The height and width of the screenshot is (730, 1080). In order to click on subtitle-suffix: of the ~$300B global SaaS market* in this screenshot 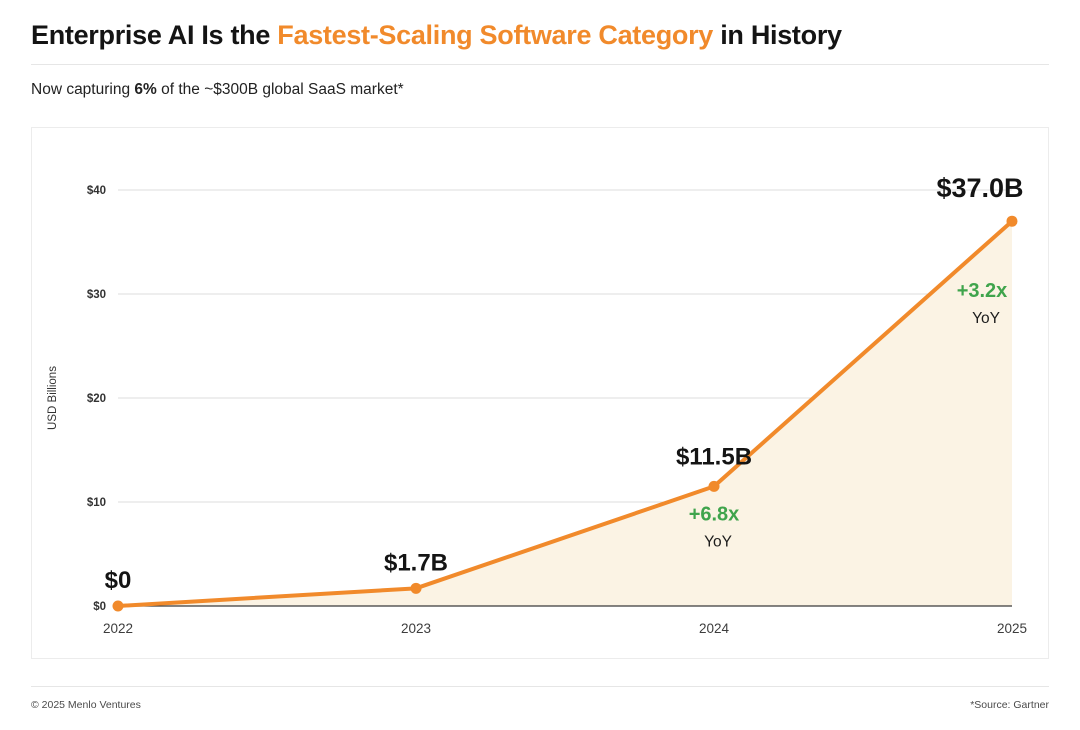, I will do `click(280, 90)`.